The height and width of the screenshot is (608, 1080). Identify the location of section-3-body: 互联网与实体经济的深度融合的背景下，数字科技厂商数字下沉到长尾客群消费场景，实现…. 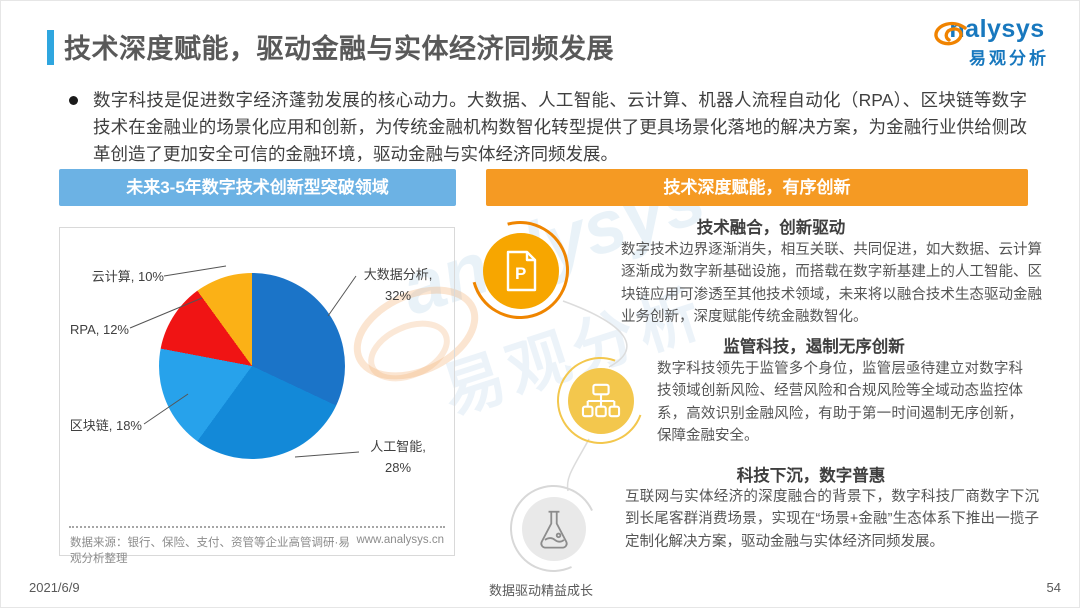
(832, 519).